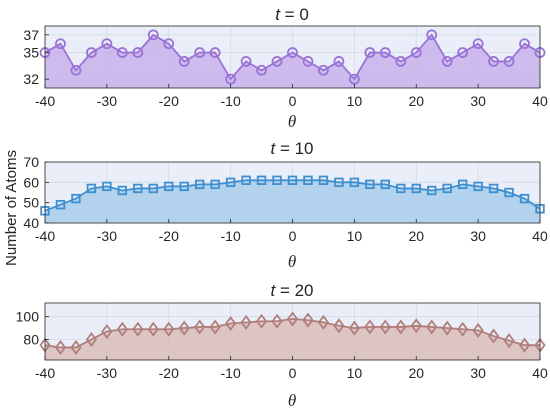 The height and width of the screenshot is (411, 550). What do you see at coordinates (31, 182) in the screenshot?
I see `y-tick-label: 60` at bounding box center [31, 182].